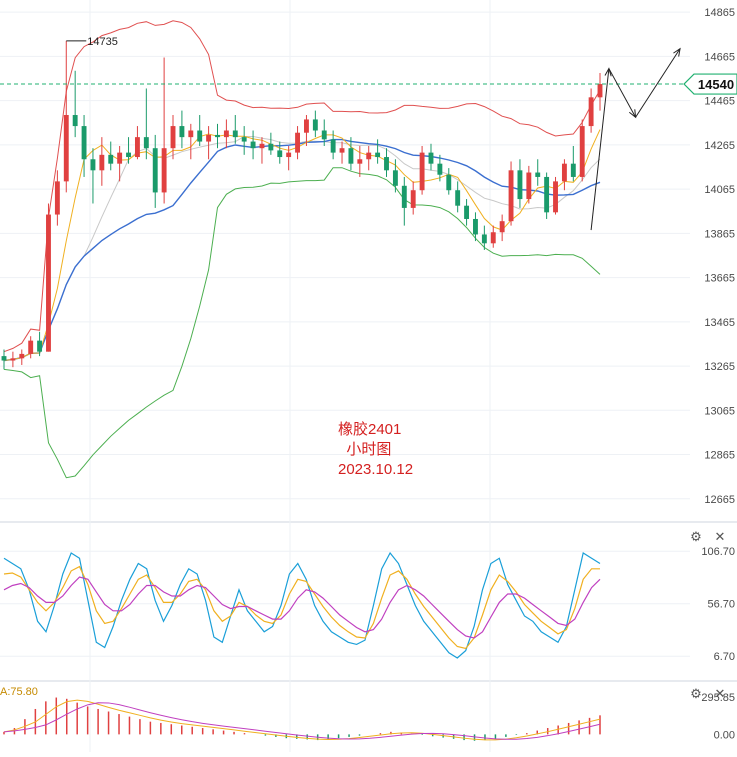 This screenshot has height=757, width=737. I want to click on macd-tick-label: 295.85, so click(718, 698).